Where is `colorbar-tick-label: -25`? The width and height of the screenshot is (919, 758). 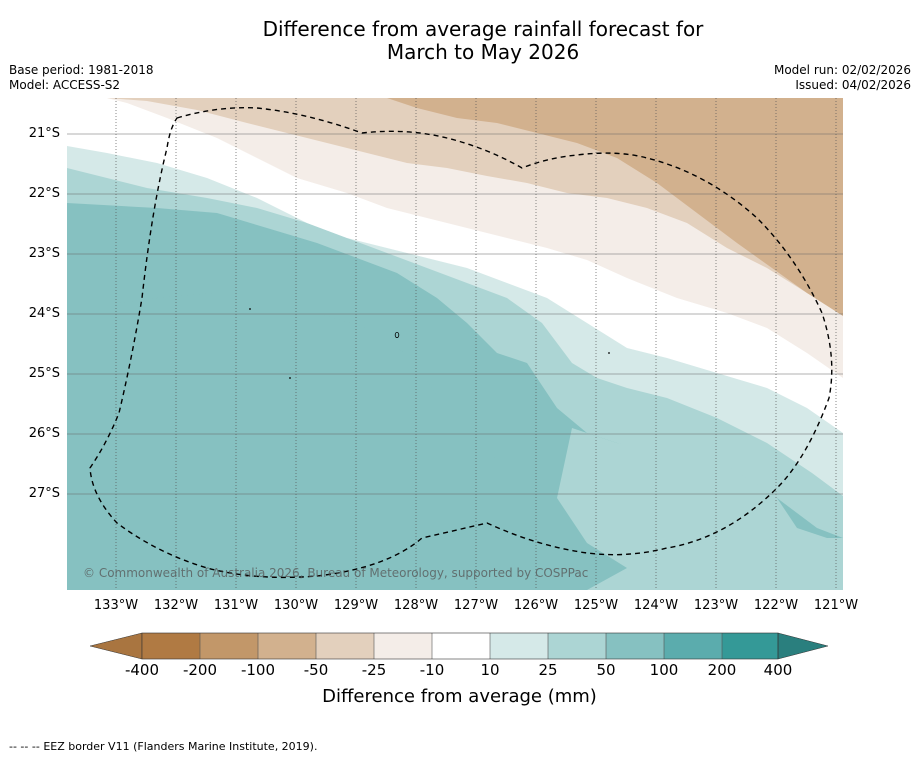
colorbar-tick-label: -25 is located at coordinates (374, 670).